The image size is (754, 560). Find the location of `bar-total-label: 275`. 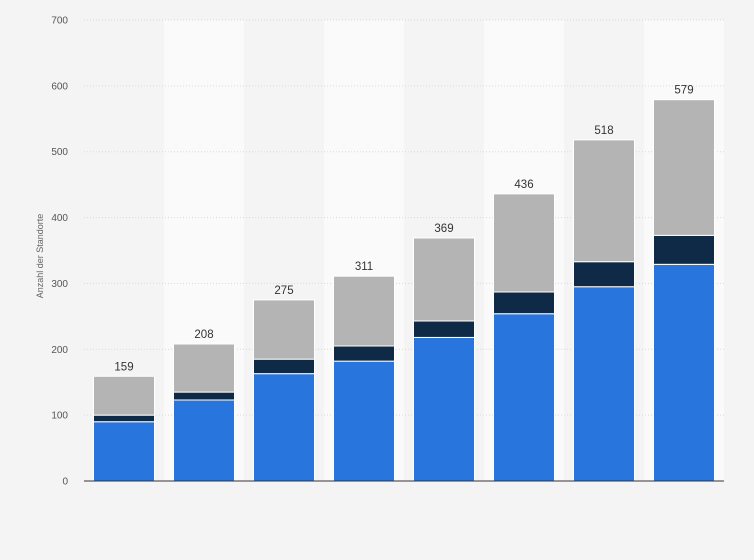

bar-total-label: 275 is located at coordinates (283, 291).